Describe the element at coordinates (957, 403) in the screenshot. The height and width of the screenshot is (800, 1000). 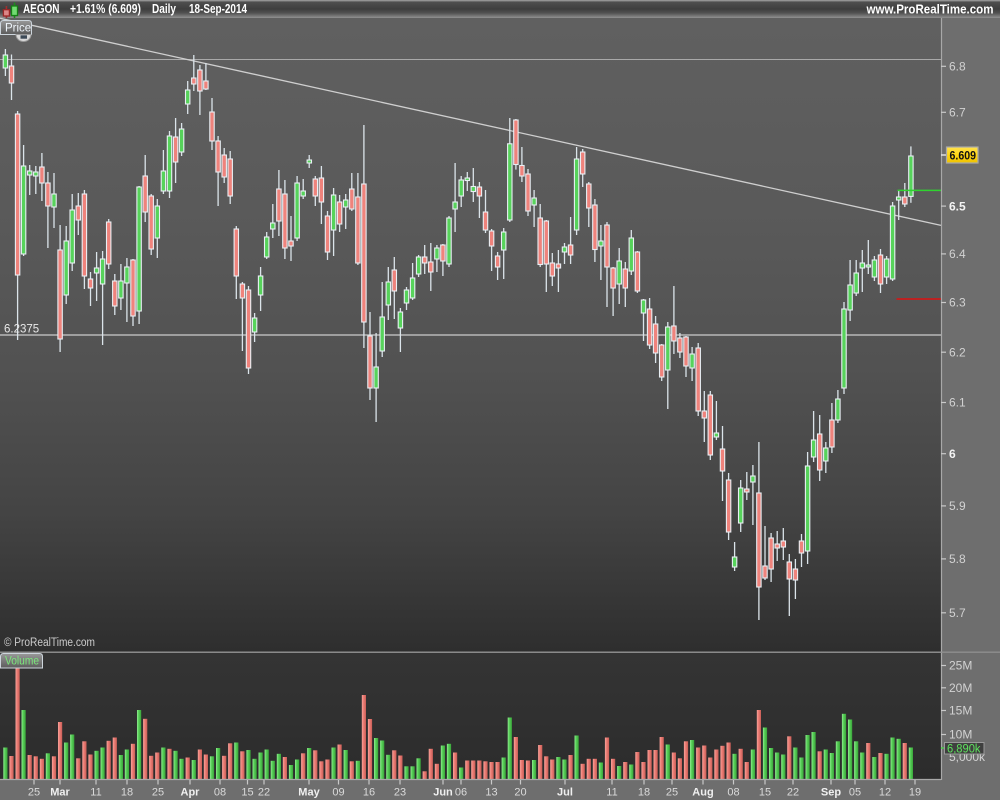
I see `svg-text: 6.1` at that location.